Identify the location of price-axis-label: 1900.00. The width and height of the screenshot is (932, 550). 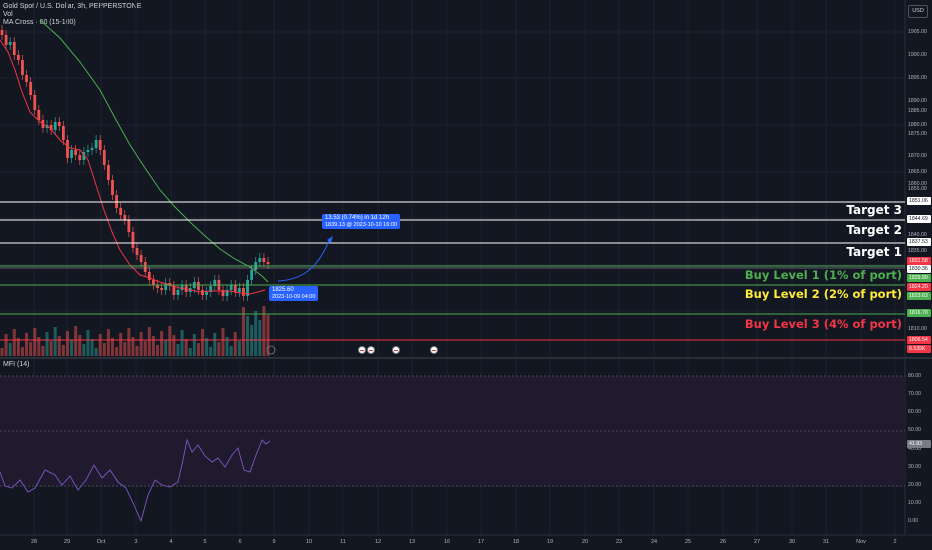
(917, 55).